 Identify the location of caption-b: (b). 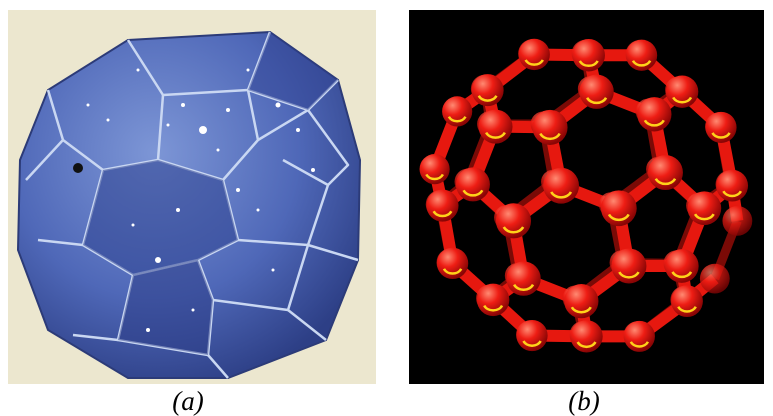
(584, 401).